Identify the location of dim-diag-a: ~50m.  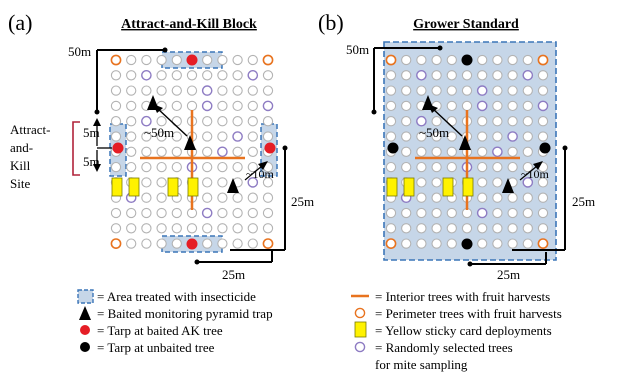
(159, 132).